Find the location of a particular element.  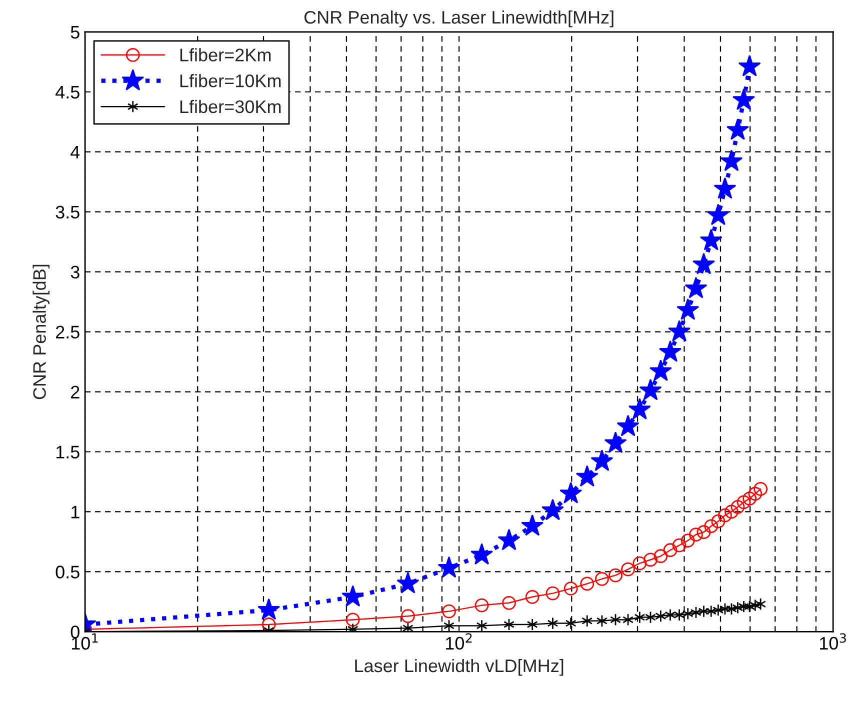

x-axis-title: Laser Linewidth vLD[MHz] is located at coordinates (459, 667).